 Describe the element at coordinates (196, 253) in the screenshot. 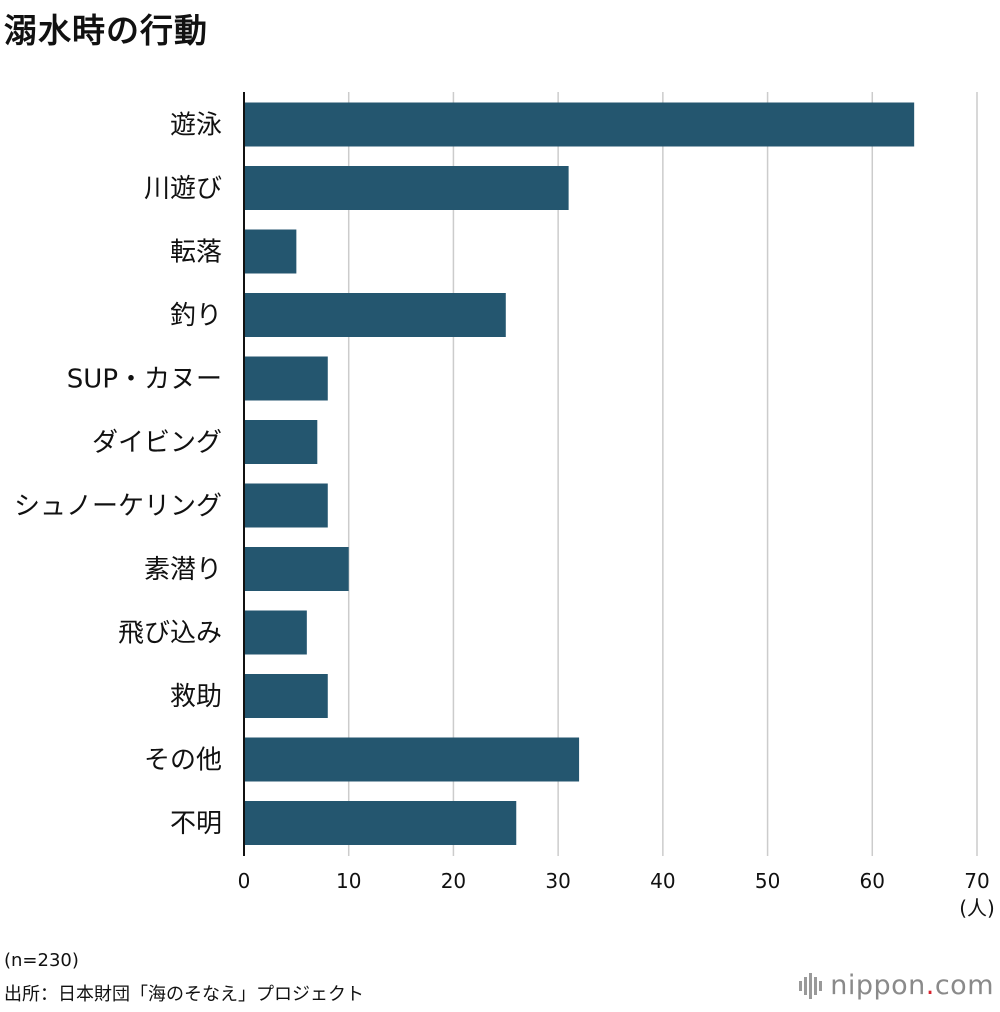

I see `category-label: 転落` at that location.